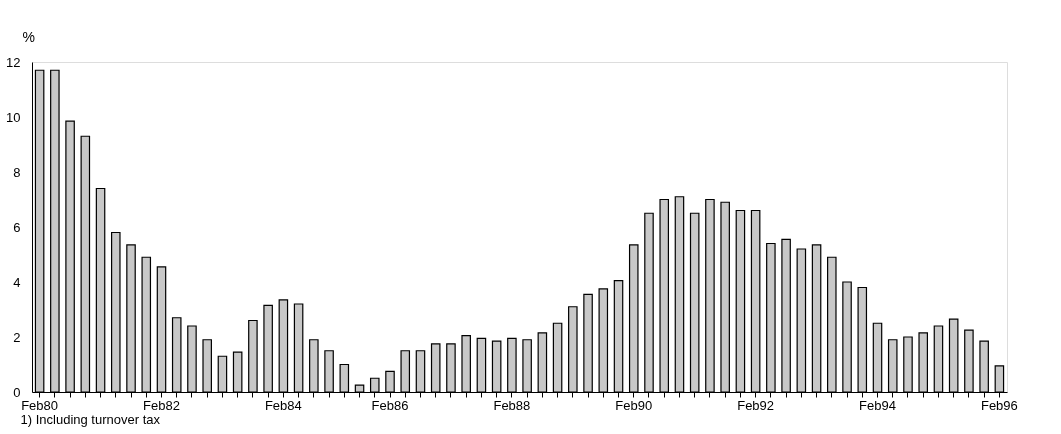 Image resolution: width=1061 pixels, height=434 pixels. I want to click on y-tick-label: 4, so click(17, 282).